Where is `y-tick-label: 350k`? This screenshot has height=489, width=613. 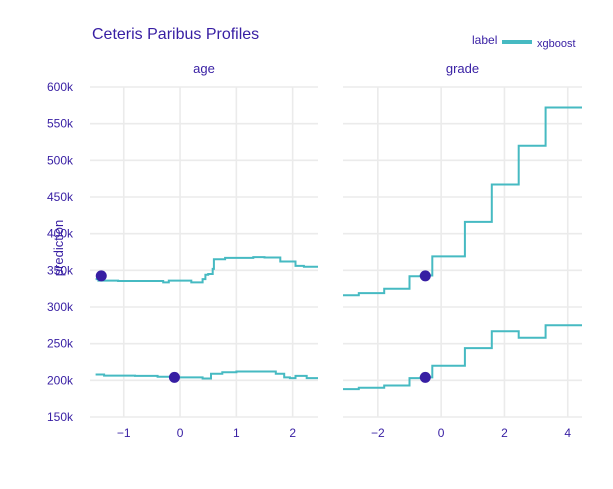
y-tick-label: 350k is located at coordinates (60, 270).